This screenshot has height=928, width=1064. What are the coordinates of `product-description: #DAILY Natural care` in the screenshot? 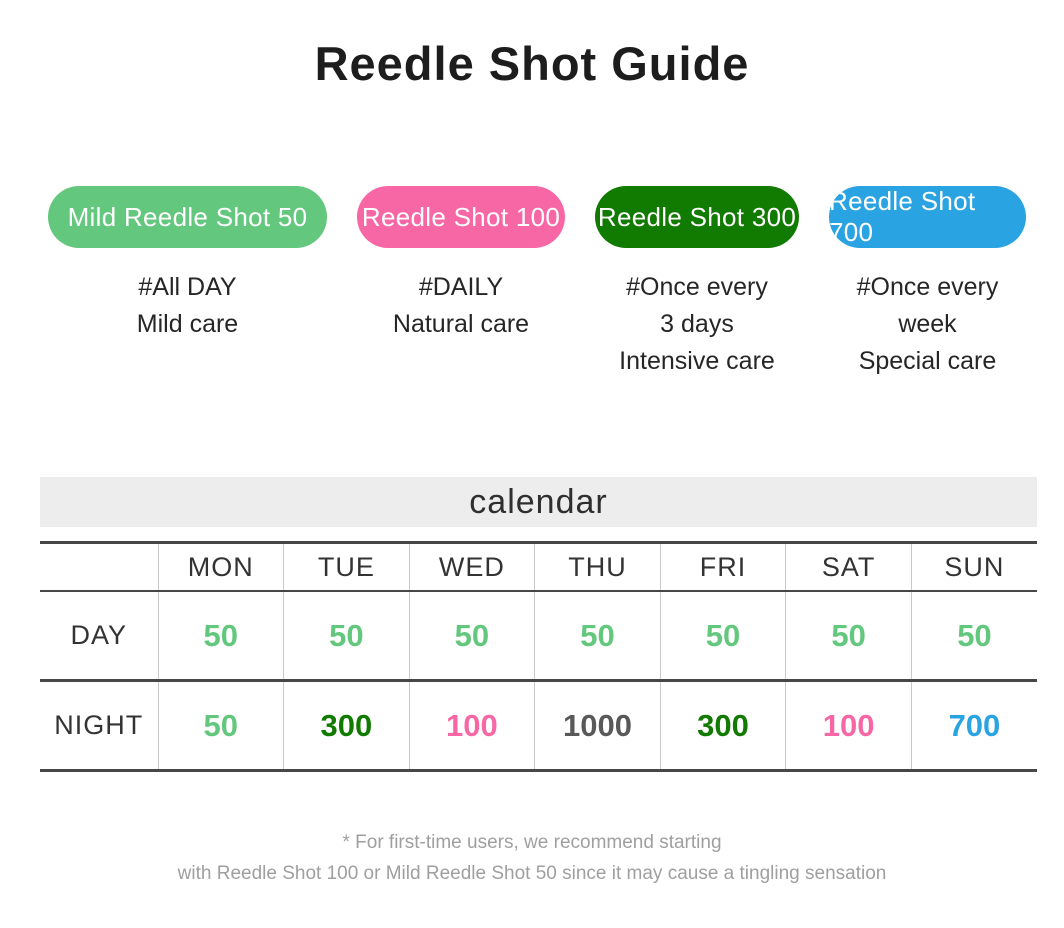 It's located at (461, 306).